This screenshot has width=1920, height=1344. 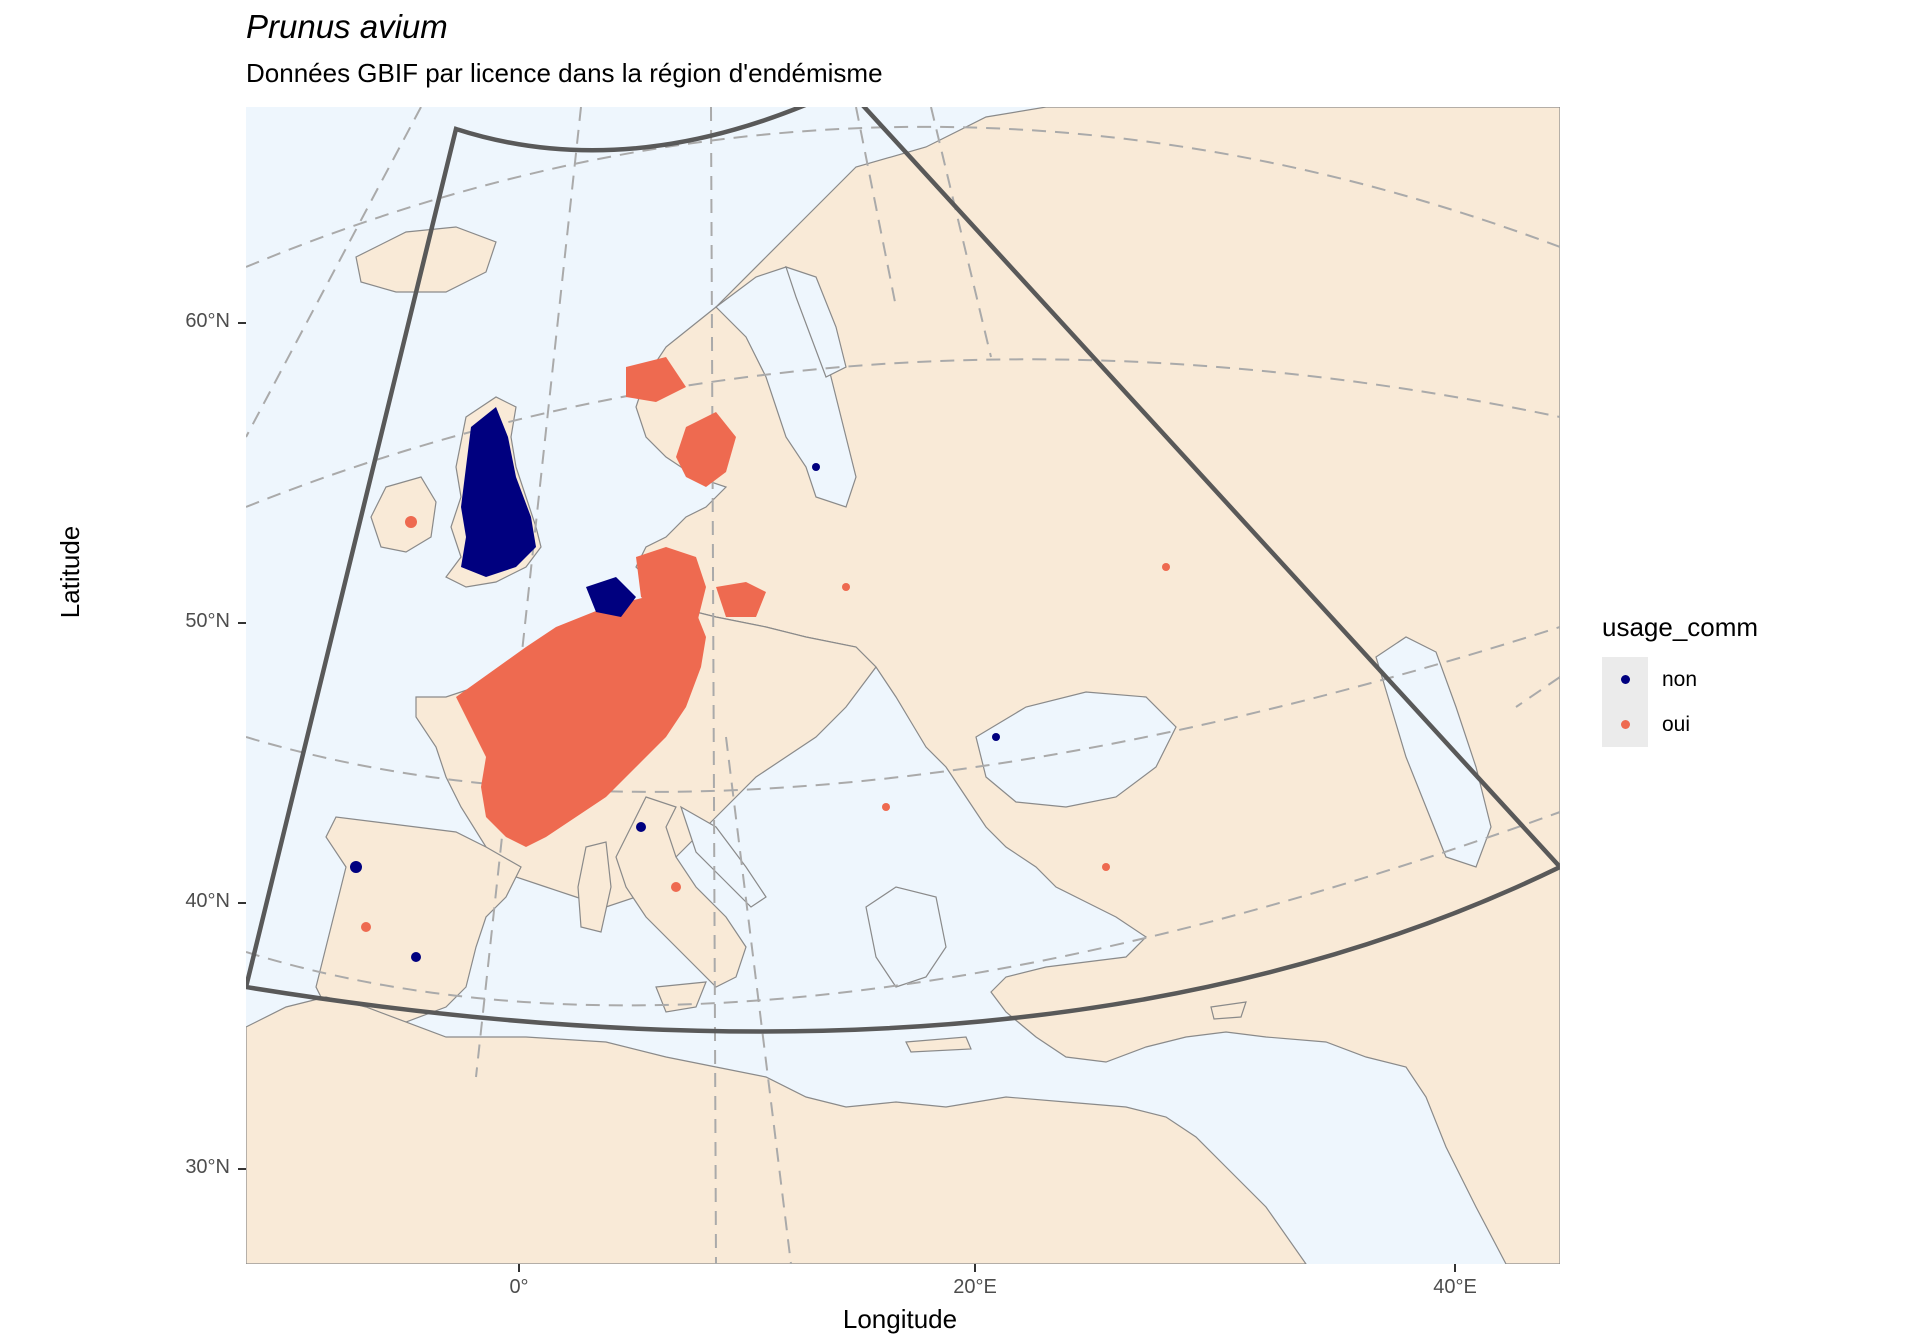 I want to click on land-north-africa, so click(x=776, y=1130).